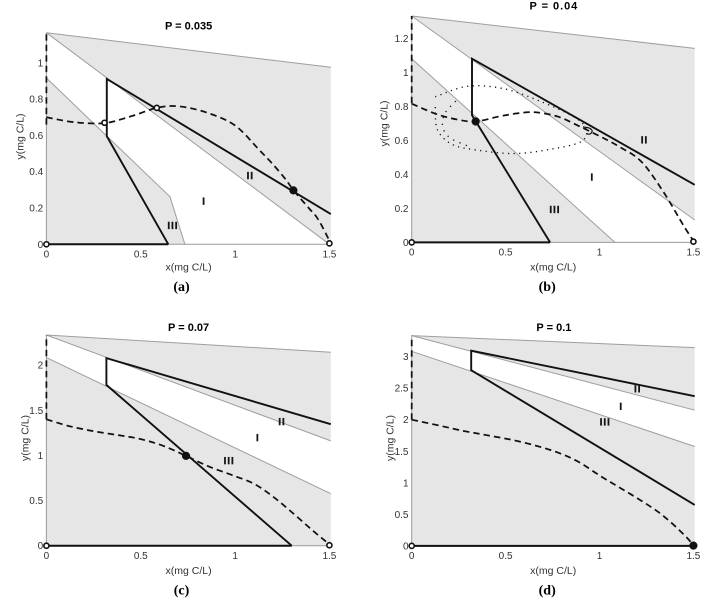 The height and width of the screenshot is (602, 716). What do you see at coordinates (188, 27) in the screenshot?
I see `svg-text: P = 0.035` at bounding box center [188, 27].